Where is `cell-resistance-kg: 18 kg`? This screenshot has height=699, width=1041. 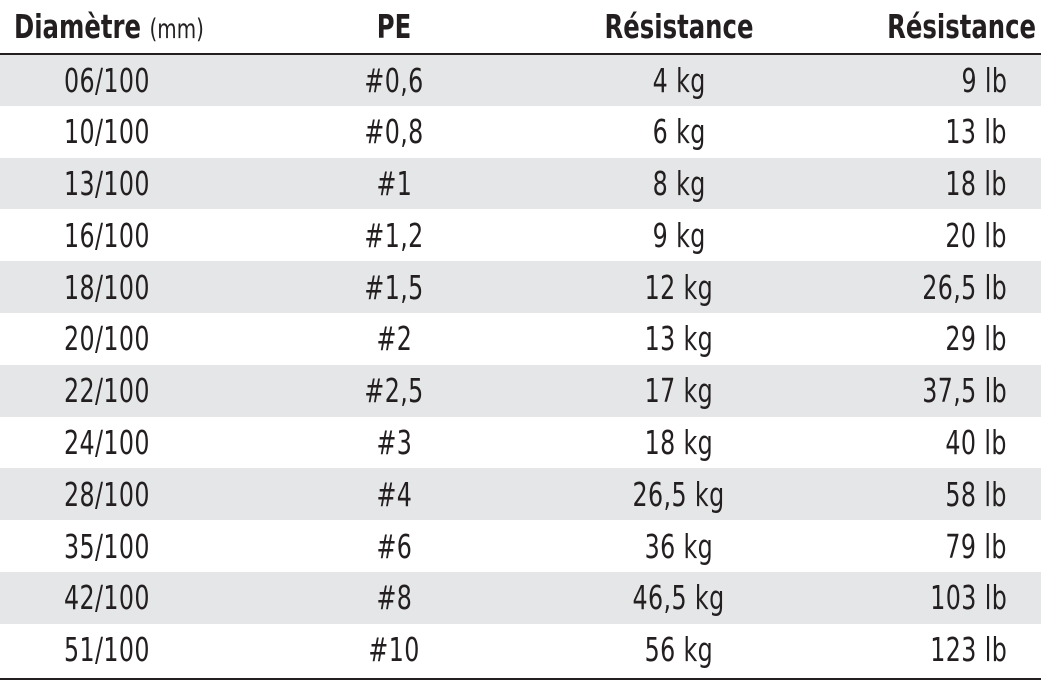 cell-resistance-kg: 18 kg is located at coordinates (679, 443).